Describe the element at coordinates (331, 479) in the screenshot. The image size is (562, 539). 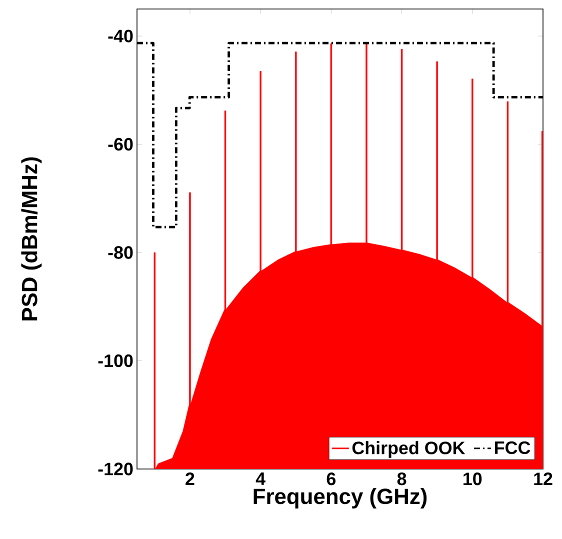
I see `x-tick-label: 6` at that location.